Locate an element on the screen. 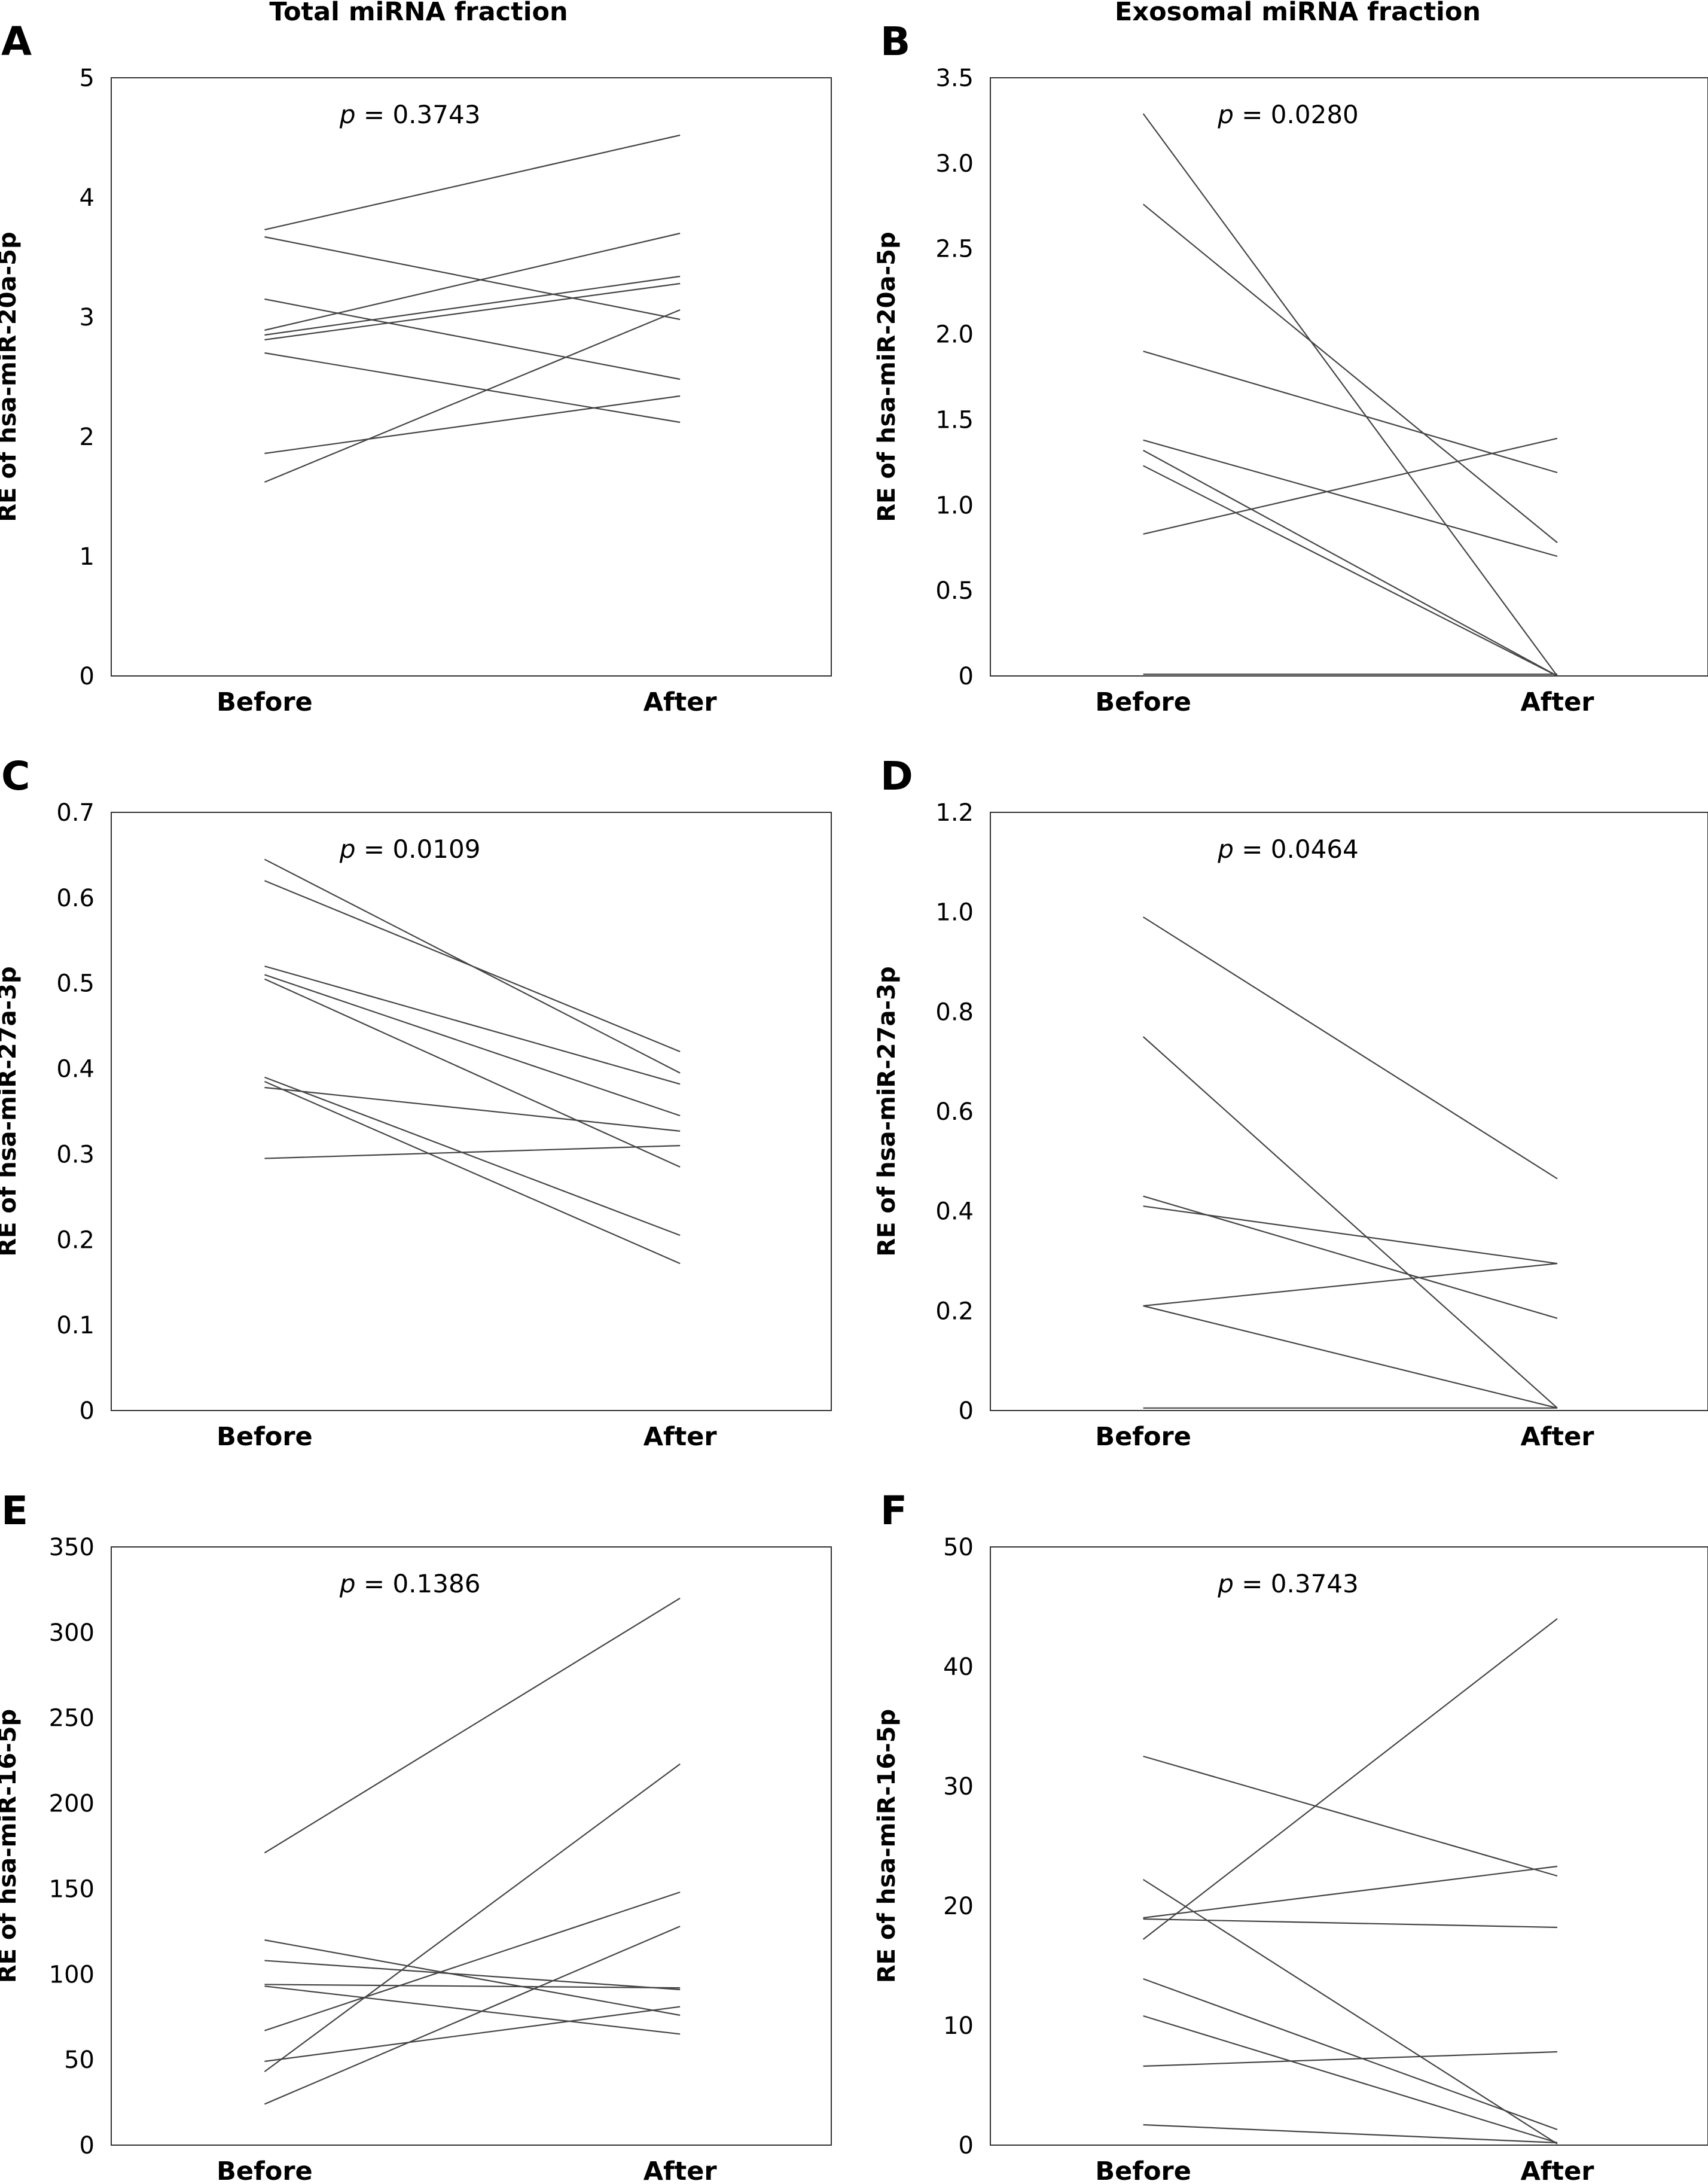  panel-letter: D is located at coordinates (897, 776).